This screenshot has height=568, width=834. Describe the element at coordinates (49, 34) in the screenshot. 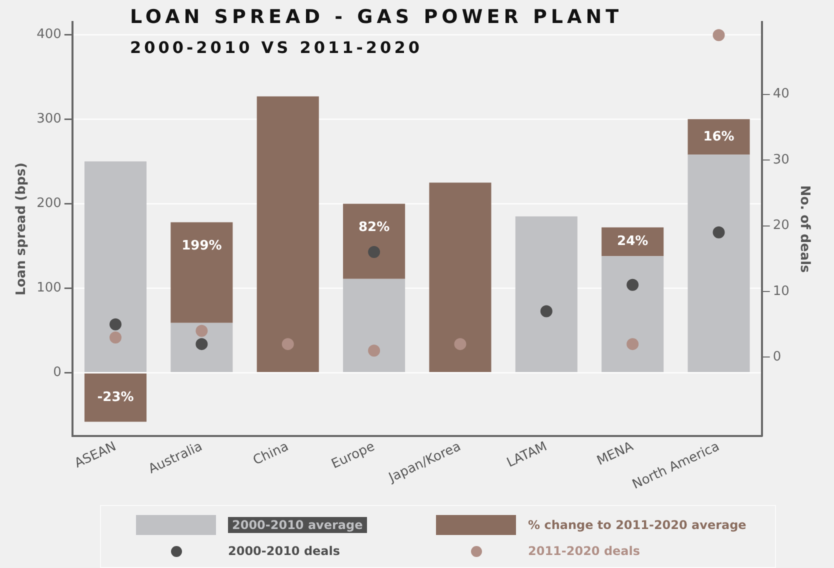

I see `y-tick-label: 400` at that location.